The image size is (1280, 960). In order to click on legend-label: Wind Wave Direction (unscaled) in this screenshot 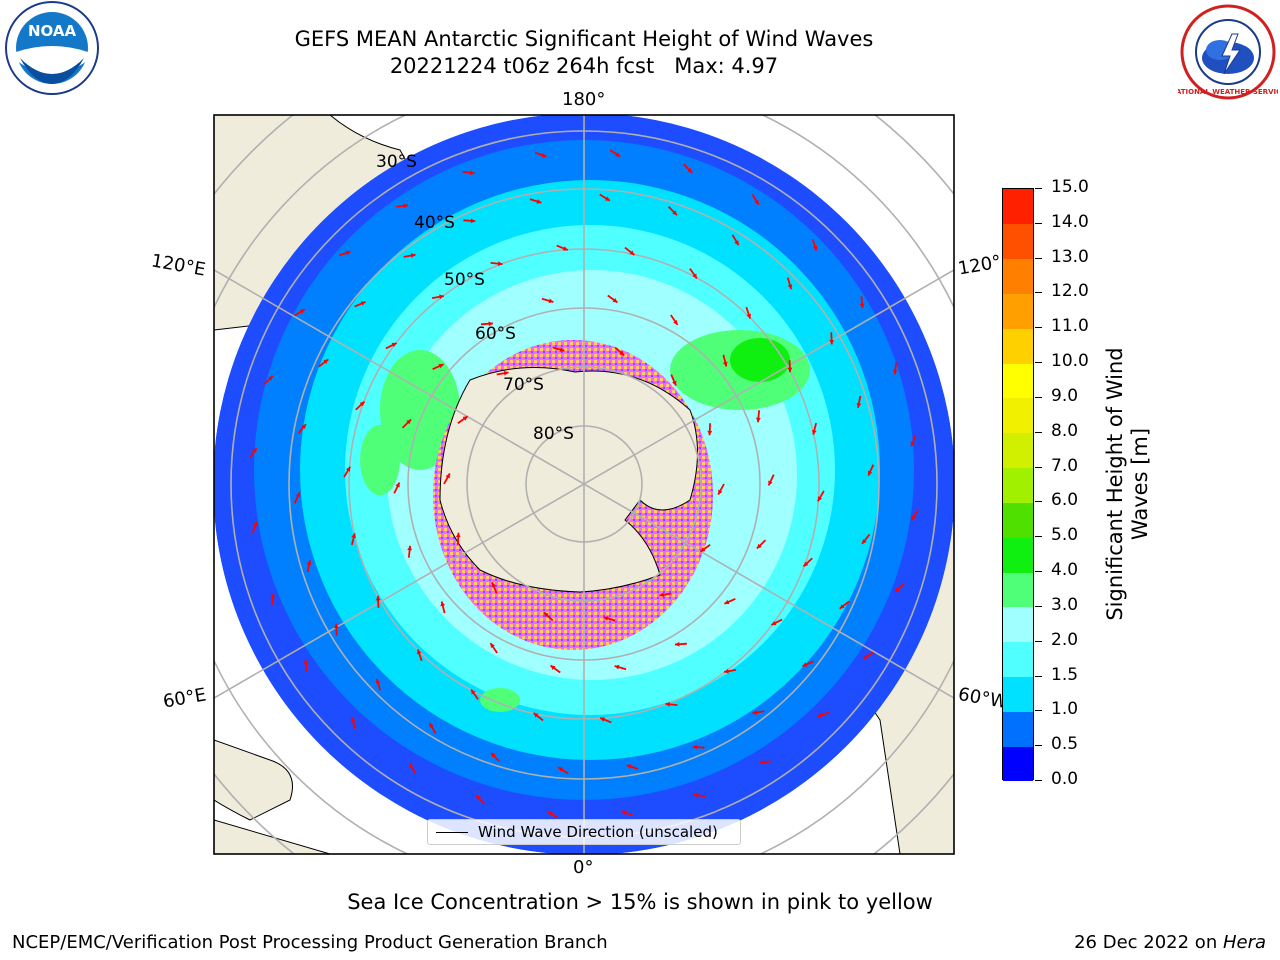, I will do `click(598, 832)`.